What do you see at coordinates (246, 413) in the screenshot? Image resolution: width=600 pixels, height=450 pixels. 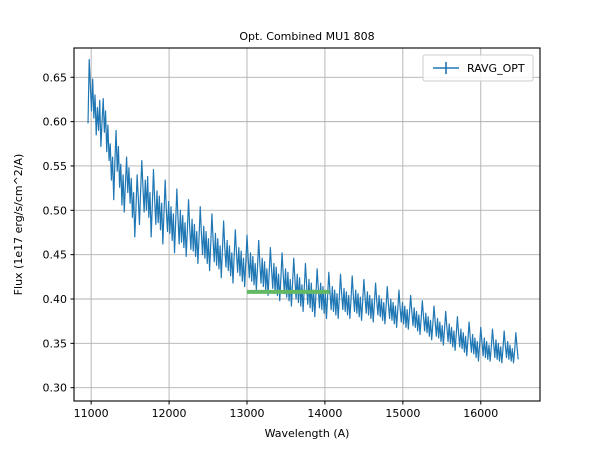 I see `x-tick-label: 13000` at bounding box center [246, 413].